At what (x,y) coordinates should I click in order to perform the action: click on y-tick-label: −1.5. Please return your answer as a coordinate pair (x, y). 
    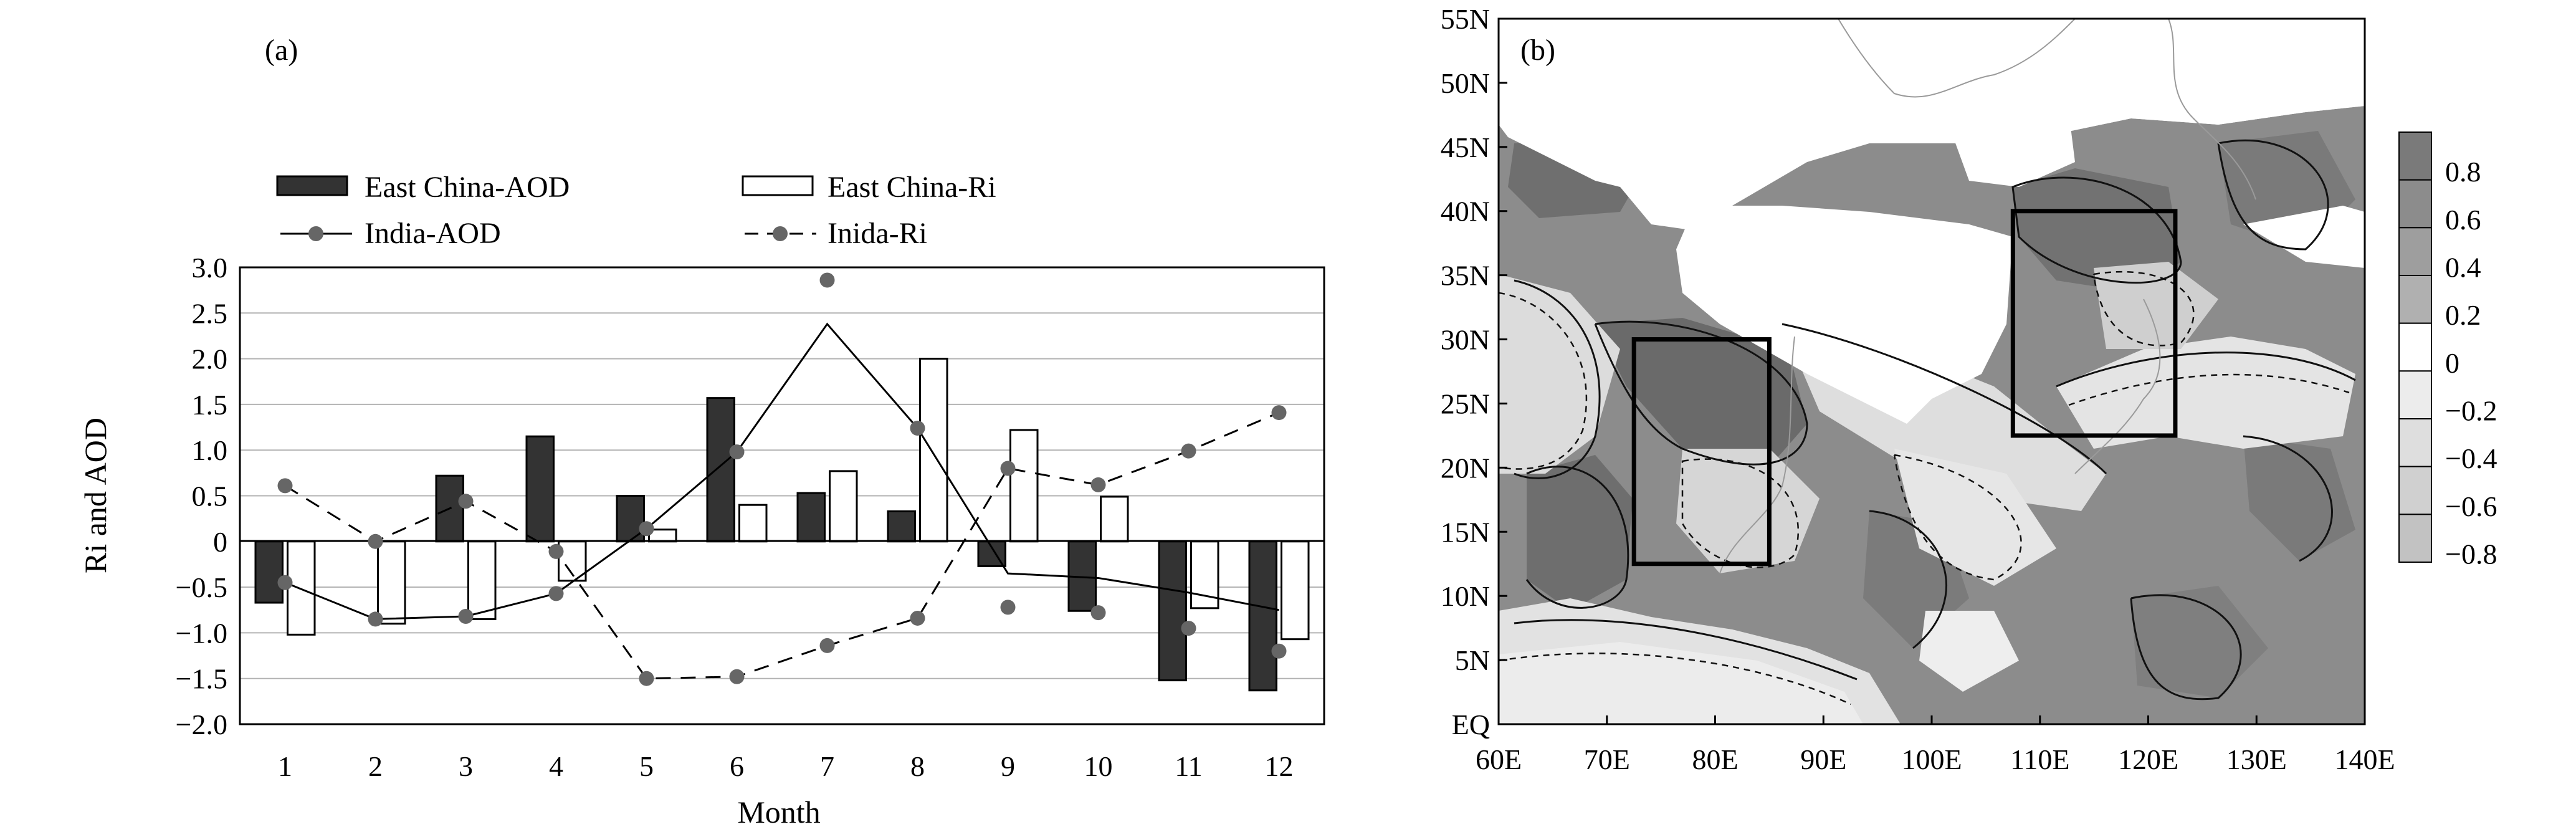
    Looking at the image, I should click on (201, 679).